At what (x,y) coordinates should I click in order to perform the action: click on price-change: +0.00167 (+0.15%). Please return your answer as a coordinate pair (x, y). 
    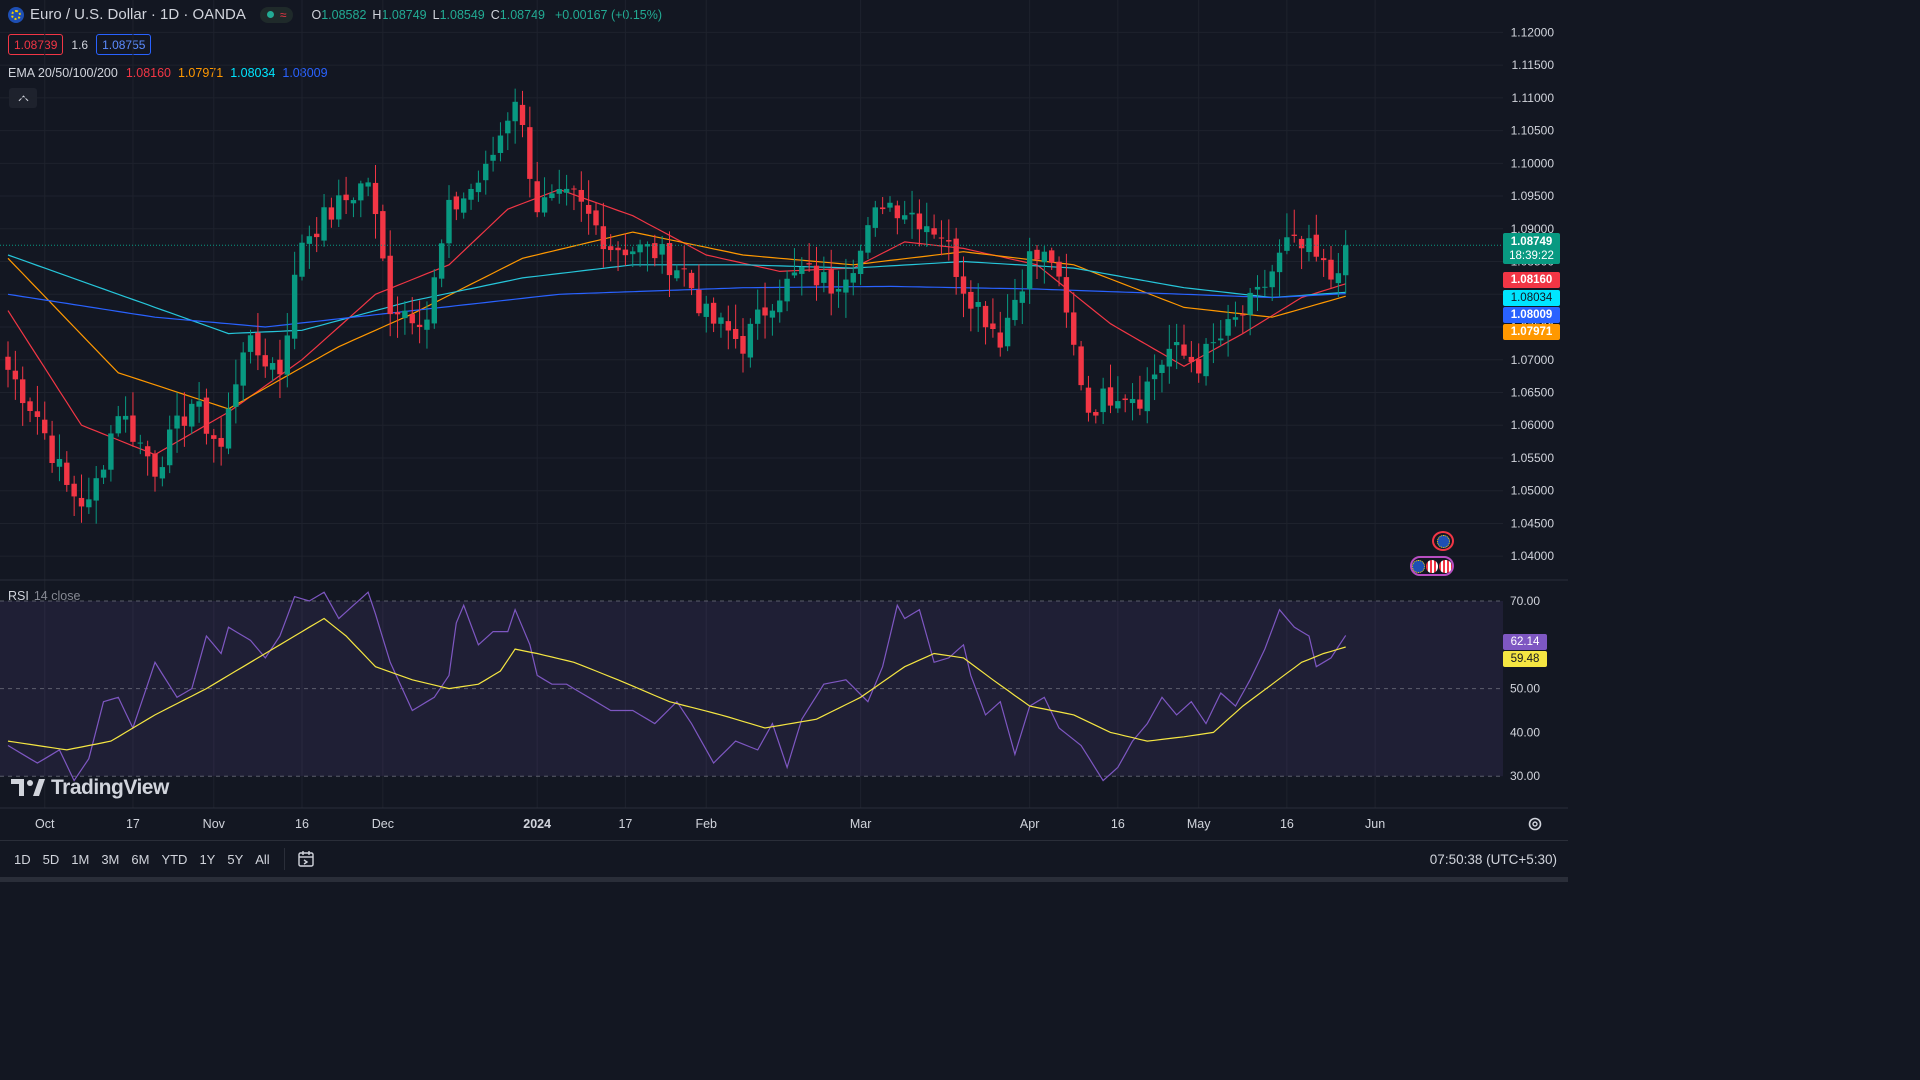
    Looking at the image, I should click on (608, 14).